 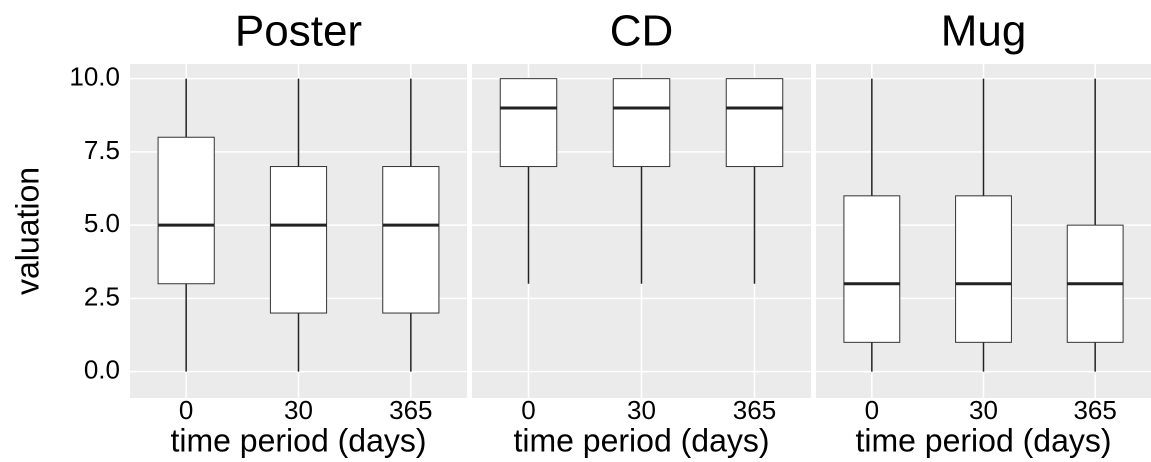 What do you see at coordinates (298, 31) in the screenshot?
I see `panel-title: Poster` at bounding box center [298, 31].